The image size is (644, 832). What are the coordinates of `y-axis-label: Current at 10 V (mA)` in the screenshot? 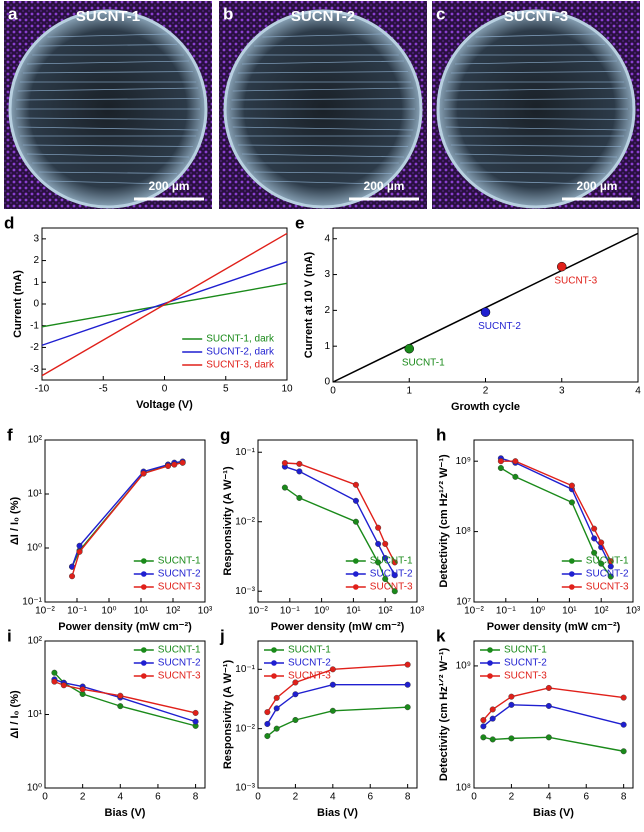 It's located at (309, 304).